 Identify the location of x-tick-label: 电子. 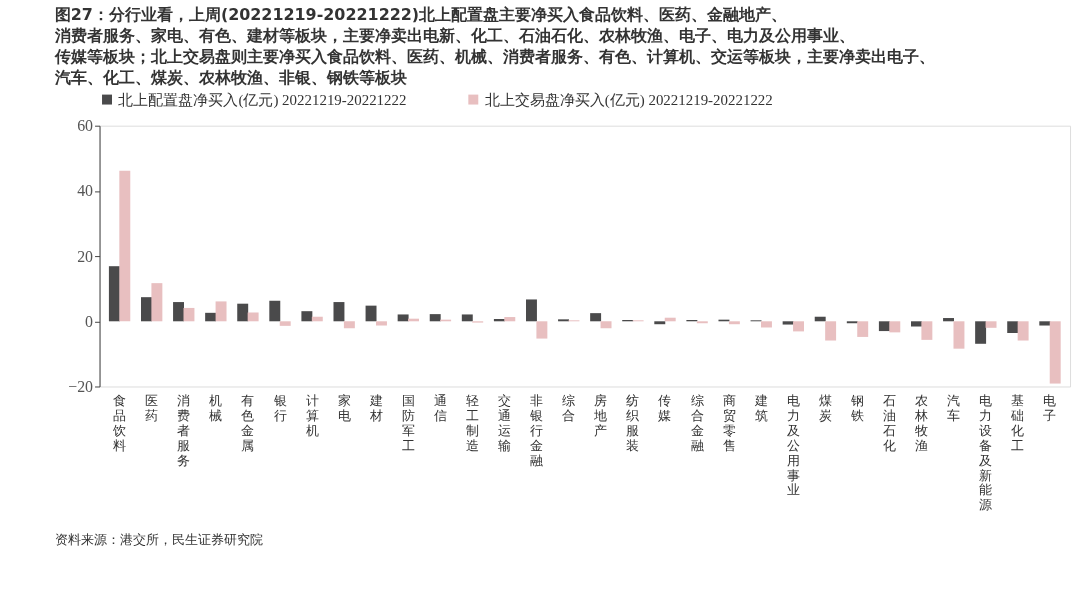
(1050, 407).